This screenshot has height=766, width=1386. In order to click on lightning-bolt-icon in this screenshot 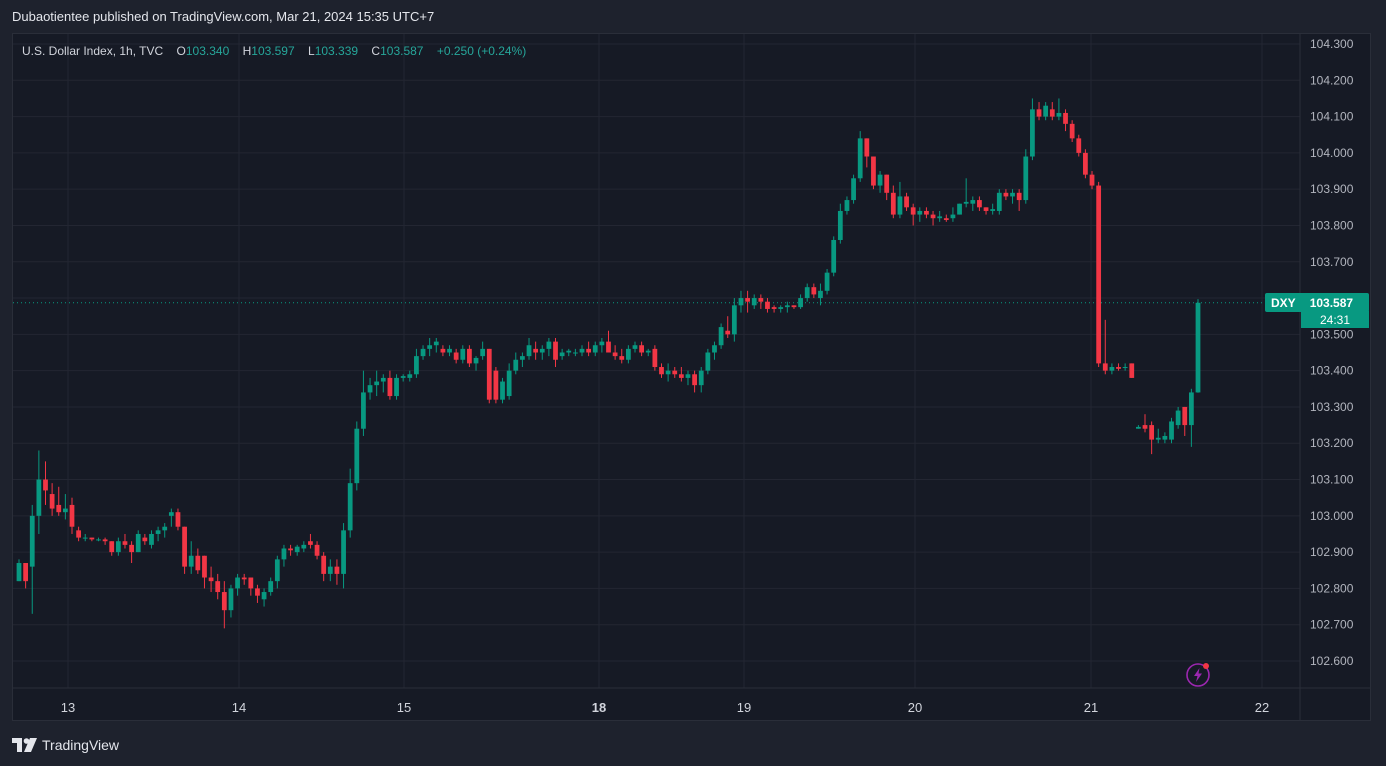, I will do `click(1198, 675)`.